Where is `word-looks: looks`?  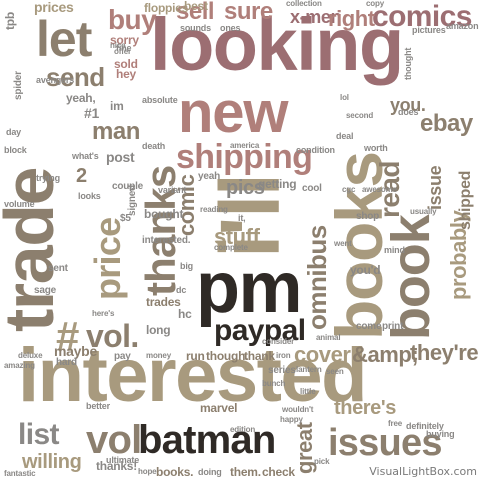 word-looks: looks is located at coordinates (89, 196).